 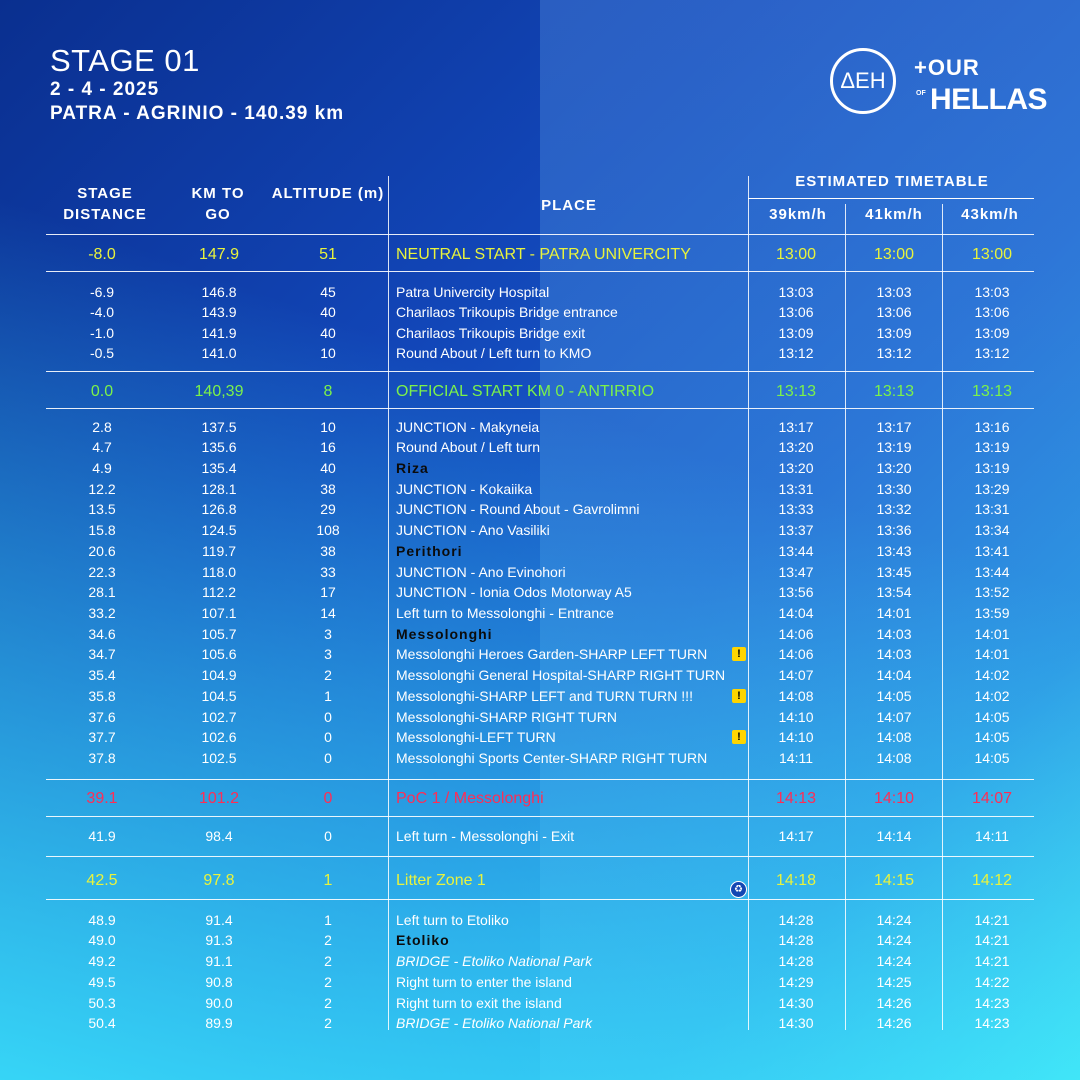 I want to click on cell-altitude: 17, so click(x=328, y=592).